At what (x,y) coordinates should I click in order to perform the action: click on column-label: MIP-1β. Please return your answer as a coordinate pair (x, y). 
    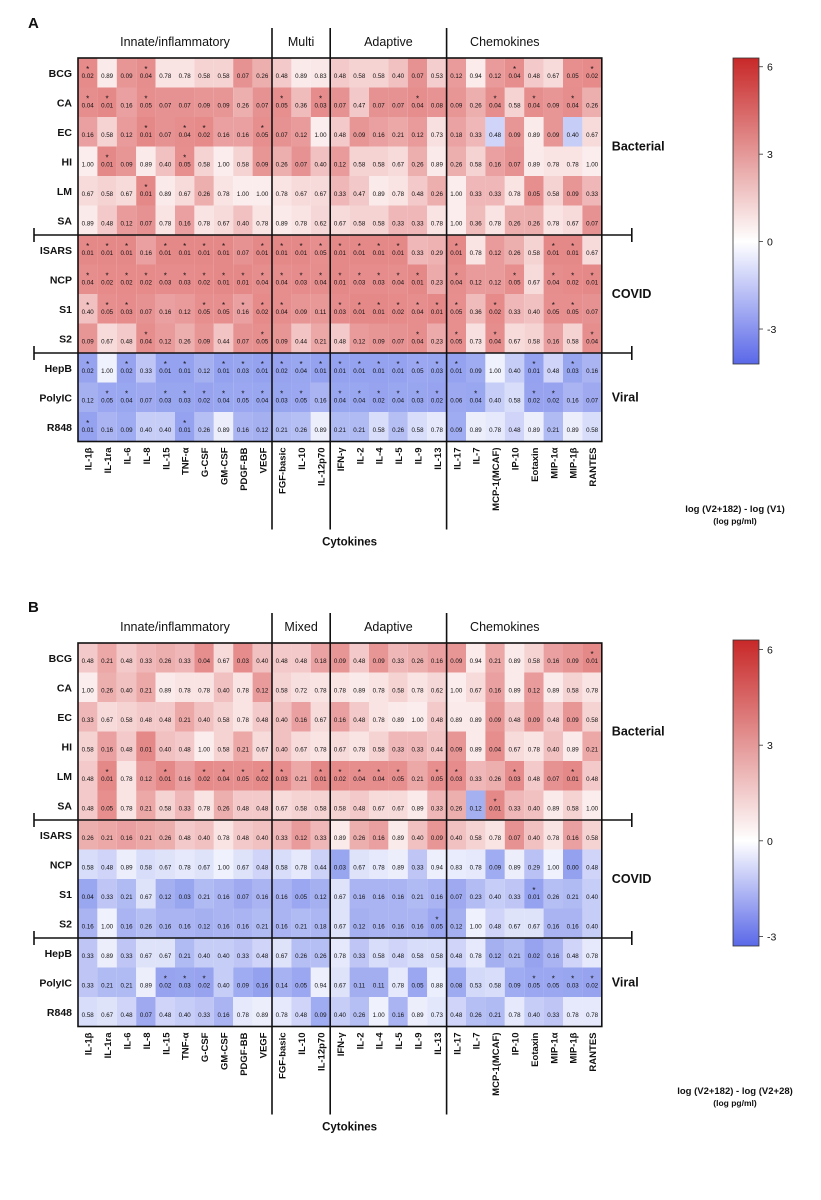
    Looking at the image, I should click on (574, 462).